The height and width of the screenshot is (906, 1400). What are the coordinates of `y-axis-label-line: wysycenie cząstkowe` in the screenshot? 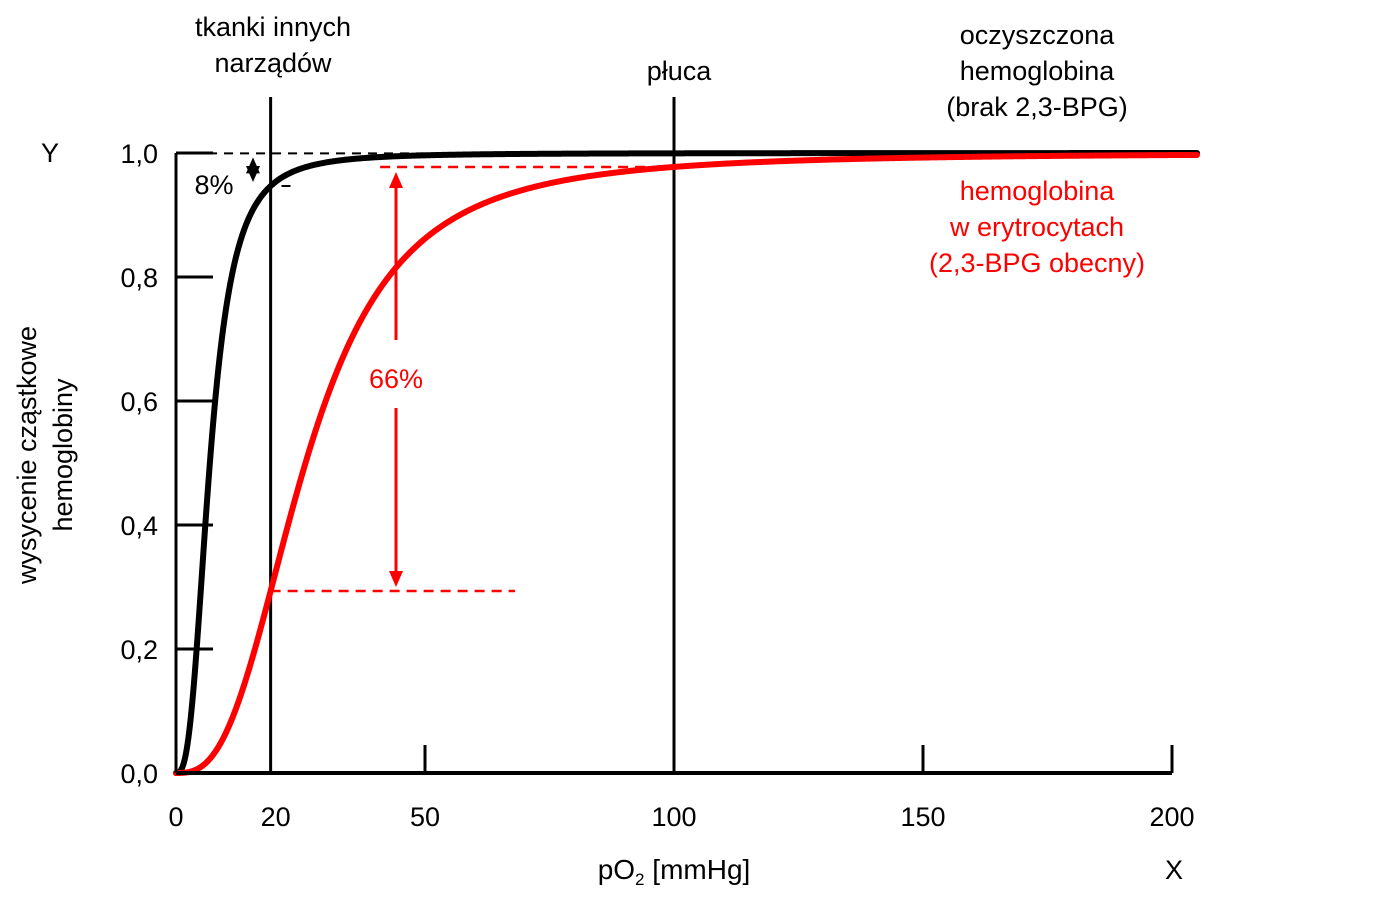 It's located at (27, 455).